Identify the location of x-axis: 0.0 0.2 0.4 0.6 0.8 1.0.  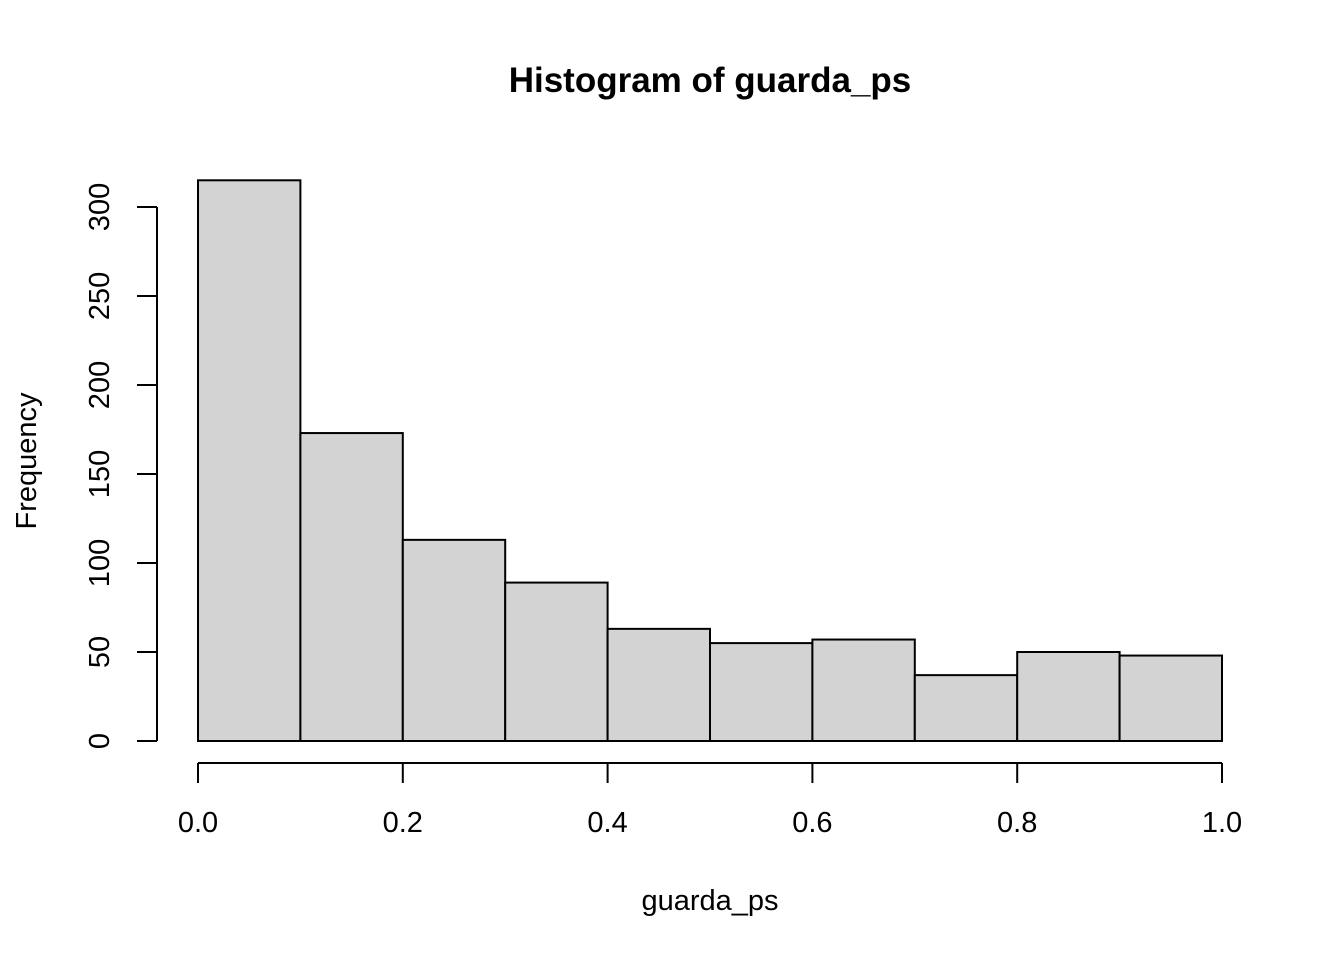
(710, 800).